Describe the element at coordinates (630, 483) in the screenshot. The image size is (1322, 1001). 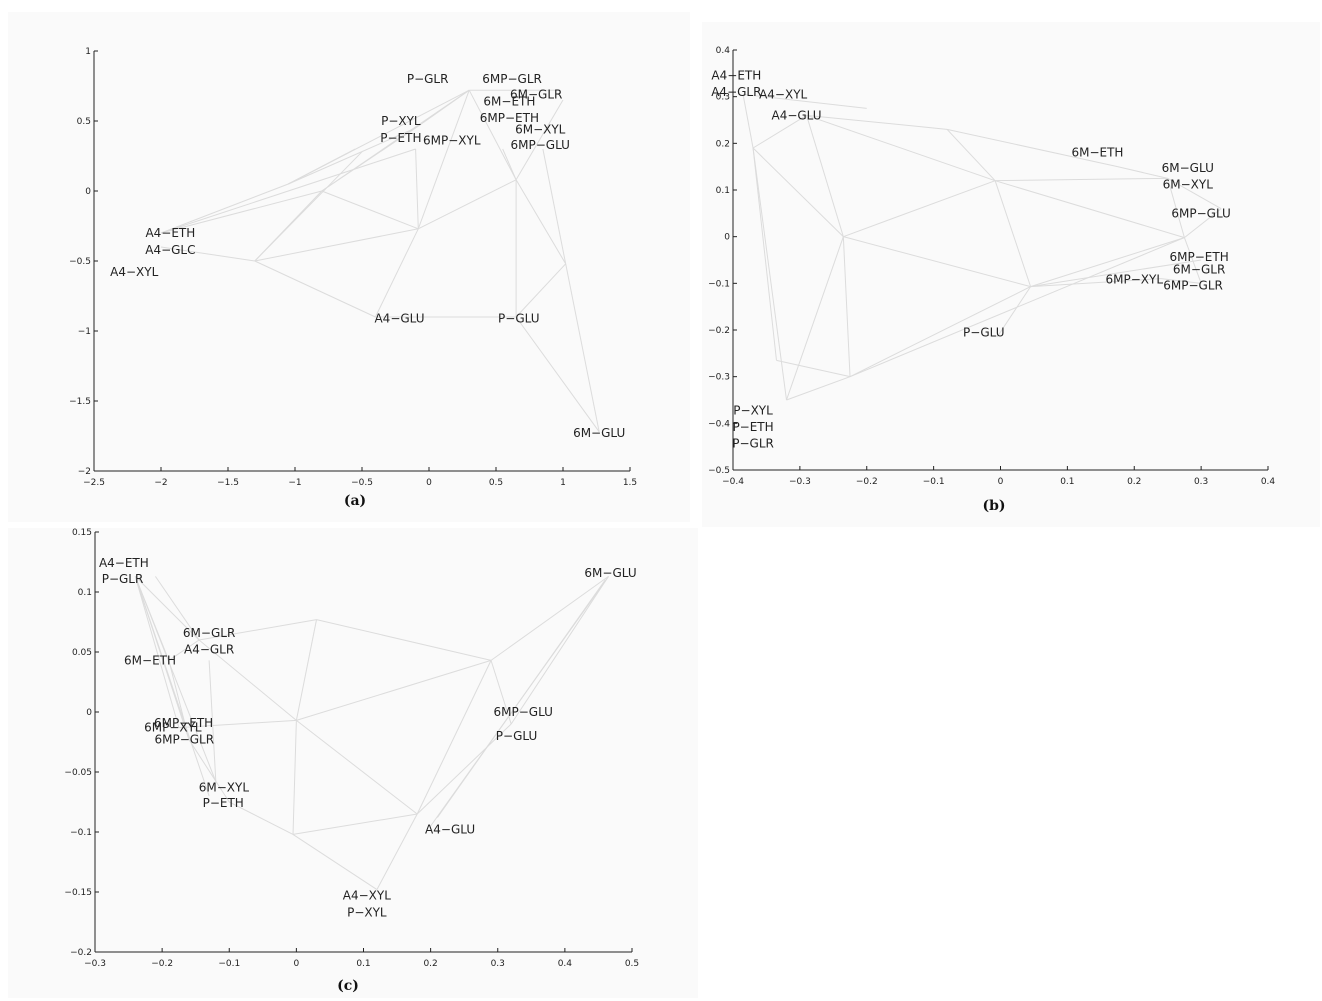
I see `x-tick-label: 1.5` at that location.